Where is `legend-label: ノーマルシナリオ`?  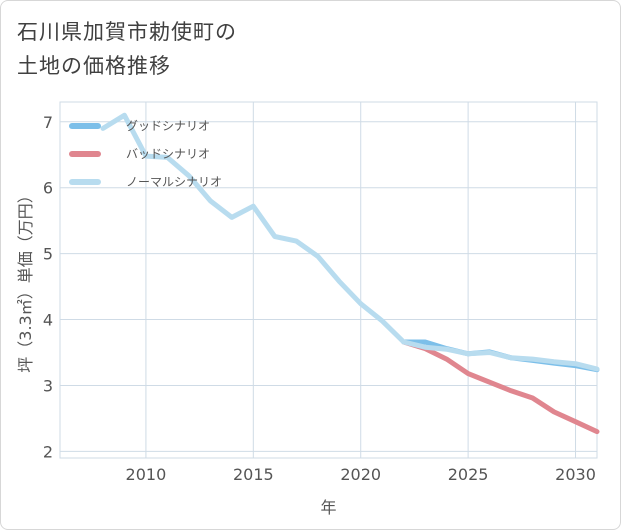 legend-label: ノーマルシナリオ is located at coordinates (174, 182).